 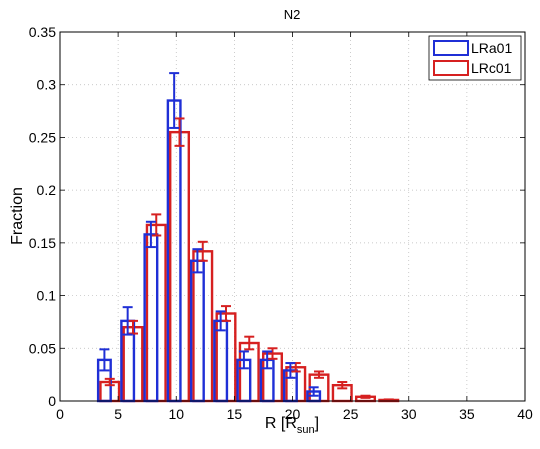 I want to click on x-tick-label: 35, so click(x=467, y=414).